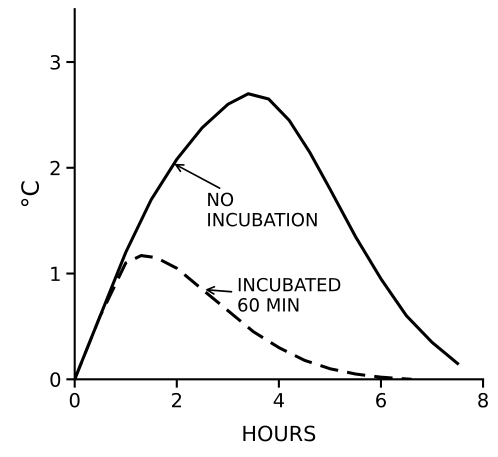 This screenshot has width=498, height=457. Describe the element at coordinates (55, 273) in the screenshot. I see `y-tick-label: 1` at that location.